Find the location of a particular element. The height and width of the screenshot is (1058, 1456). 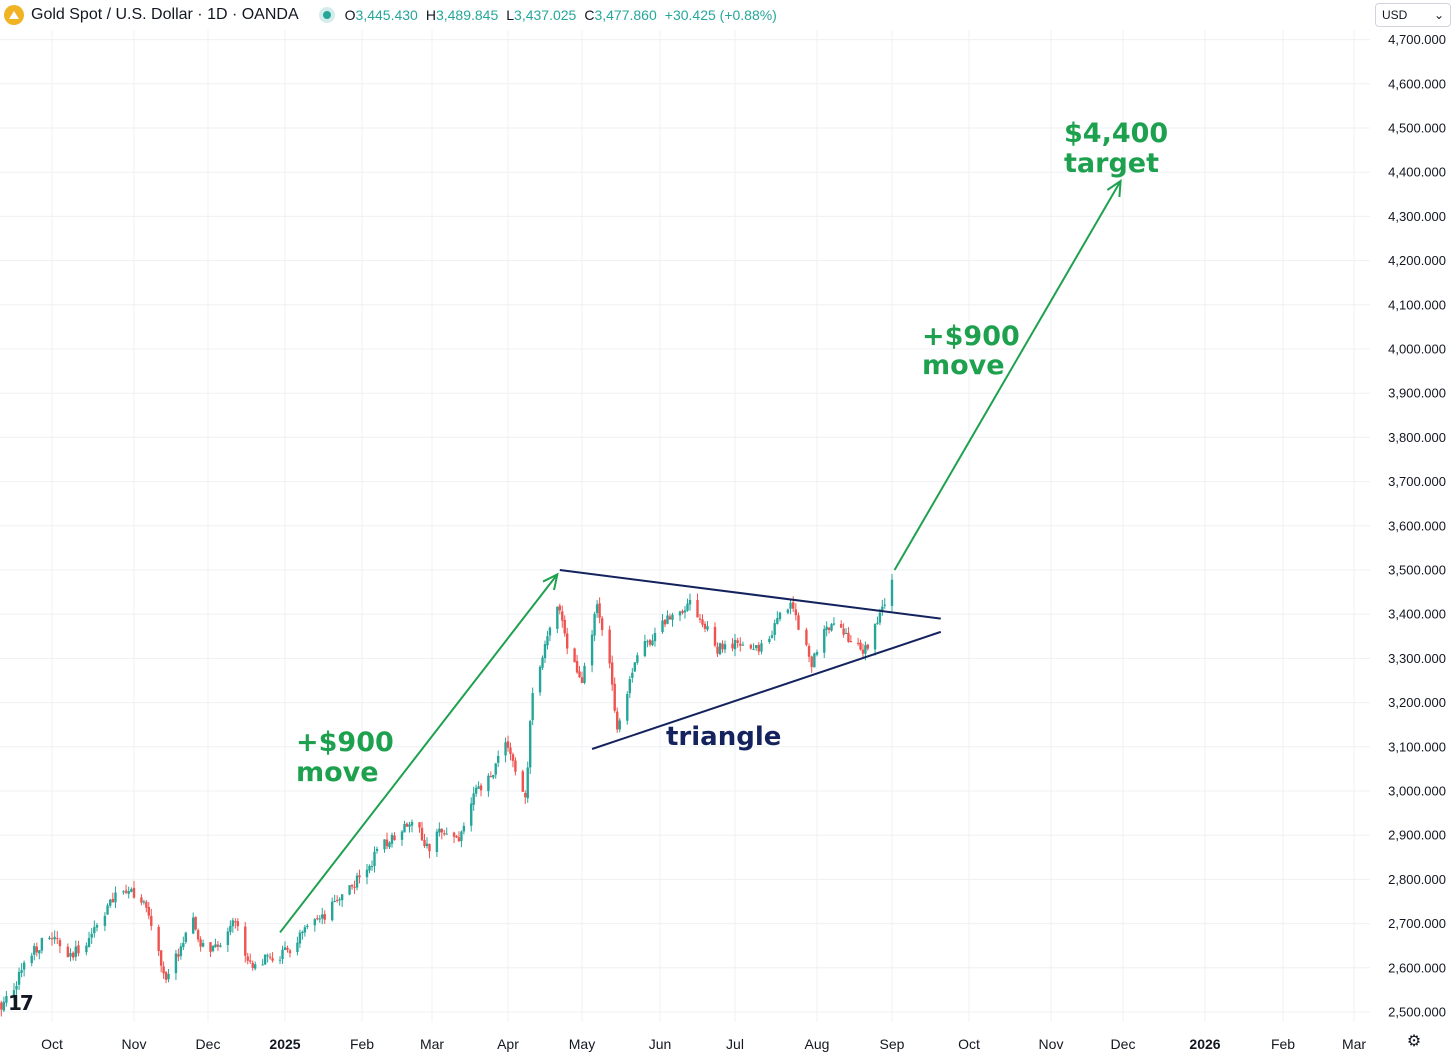

market-status-icon is located at coordinates (326, 15).